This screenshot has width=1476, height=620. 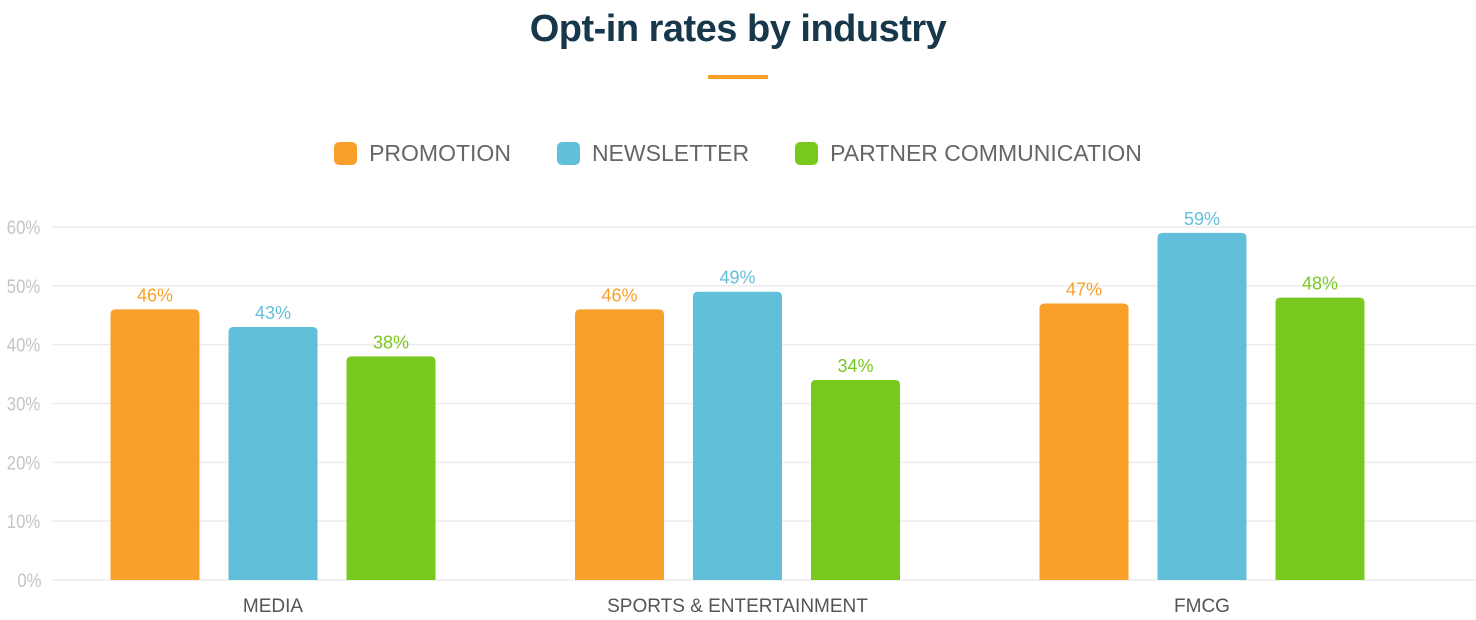 What do you see at coordinates (1084, 289) in the screenshot?
I see `bar-value-label: 47%` at bounding box center [1084, 289].